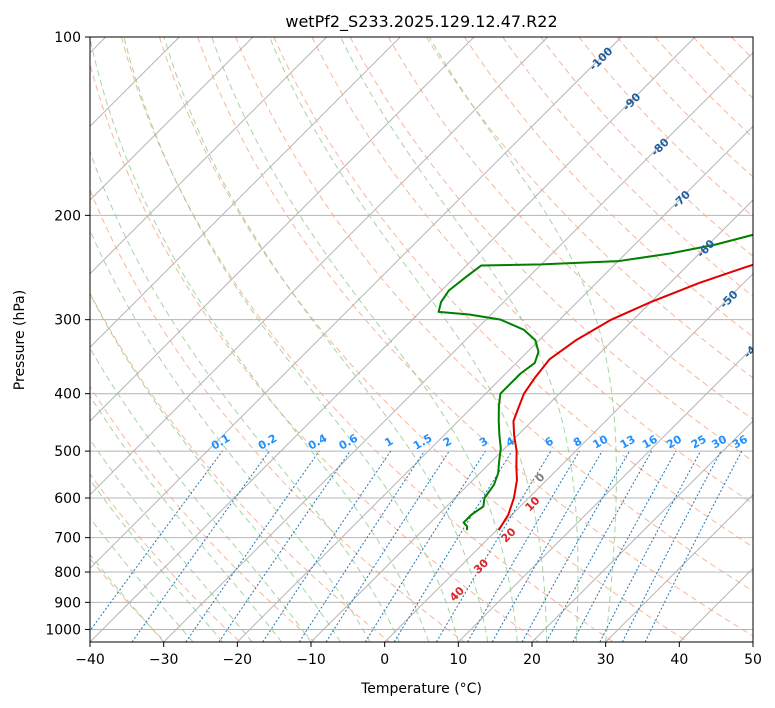  Describe the element at coordinates (164, 660) in the screenshot. I see `x-tick-label: −30` at that location.